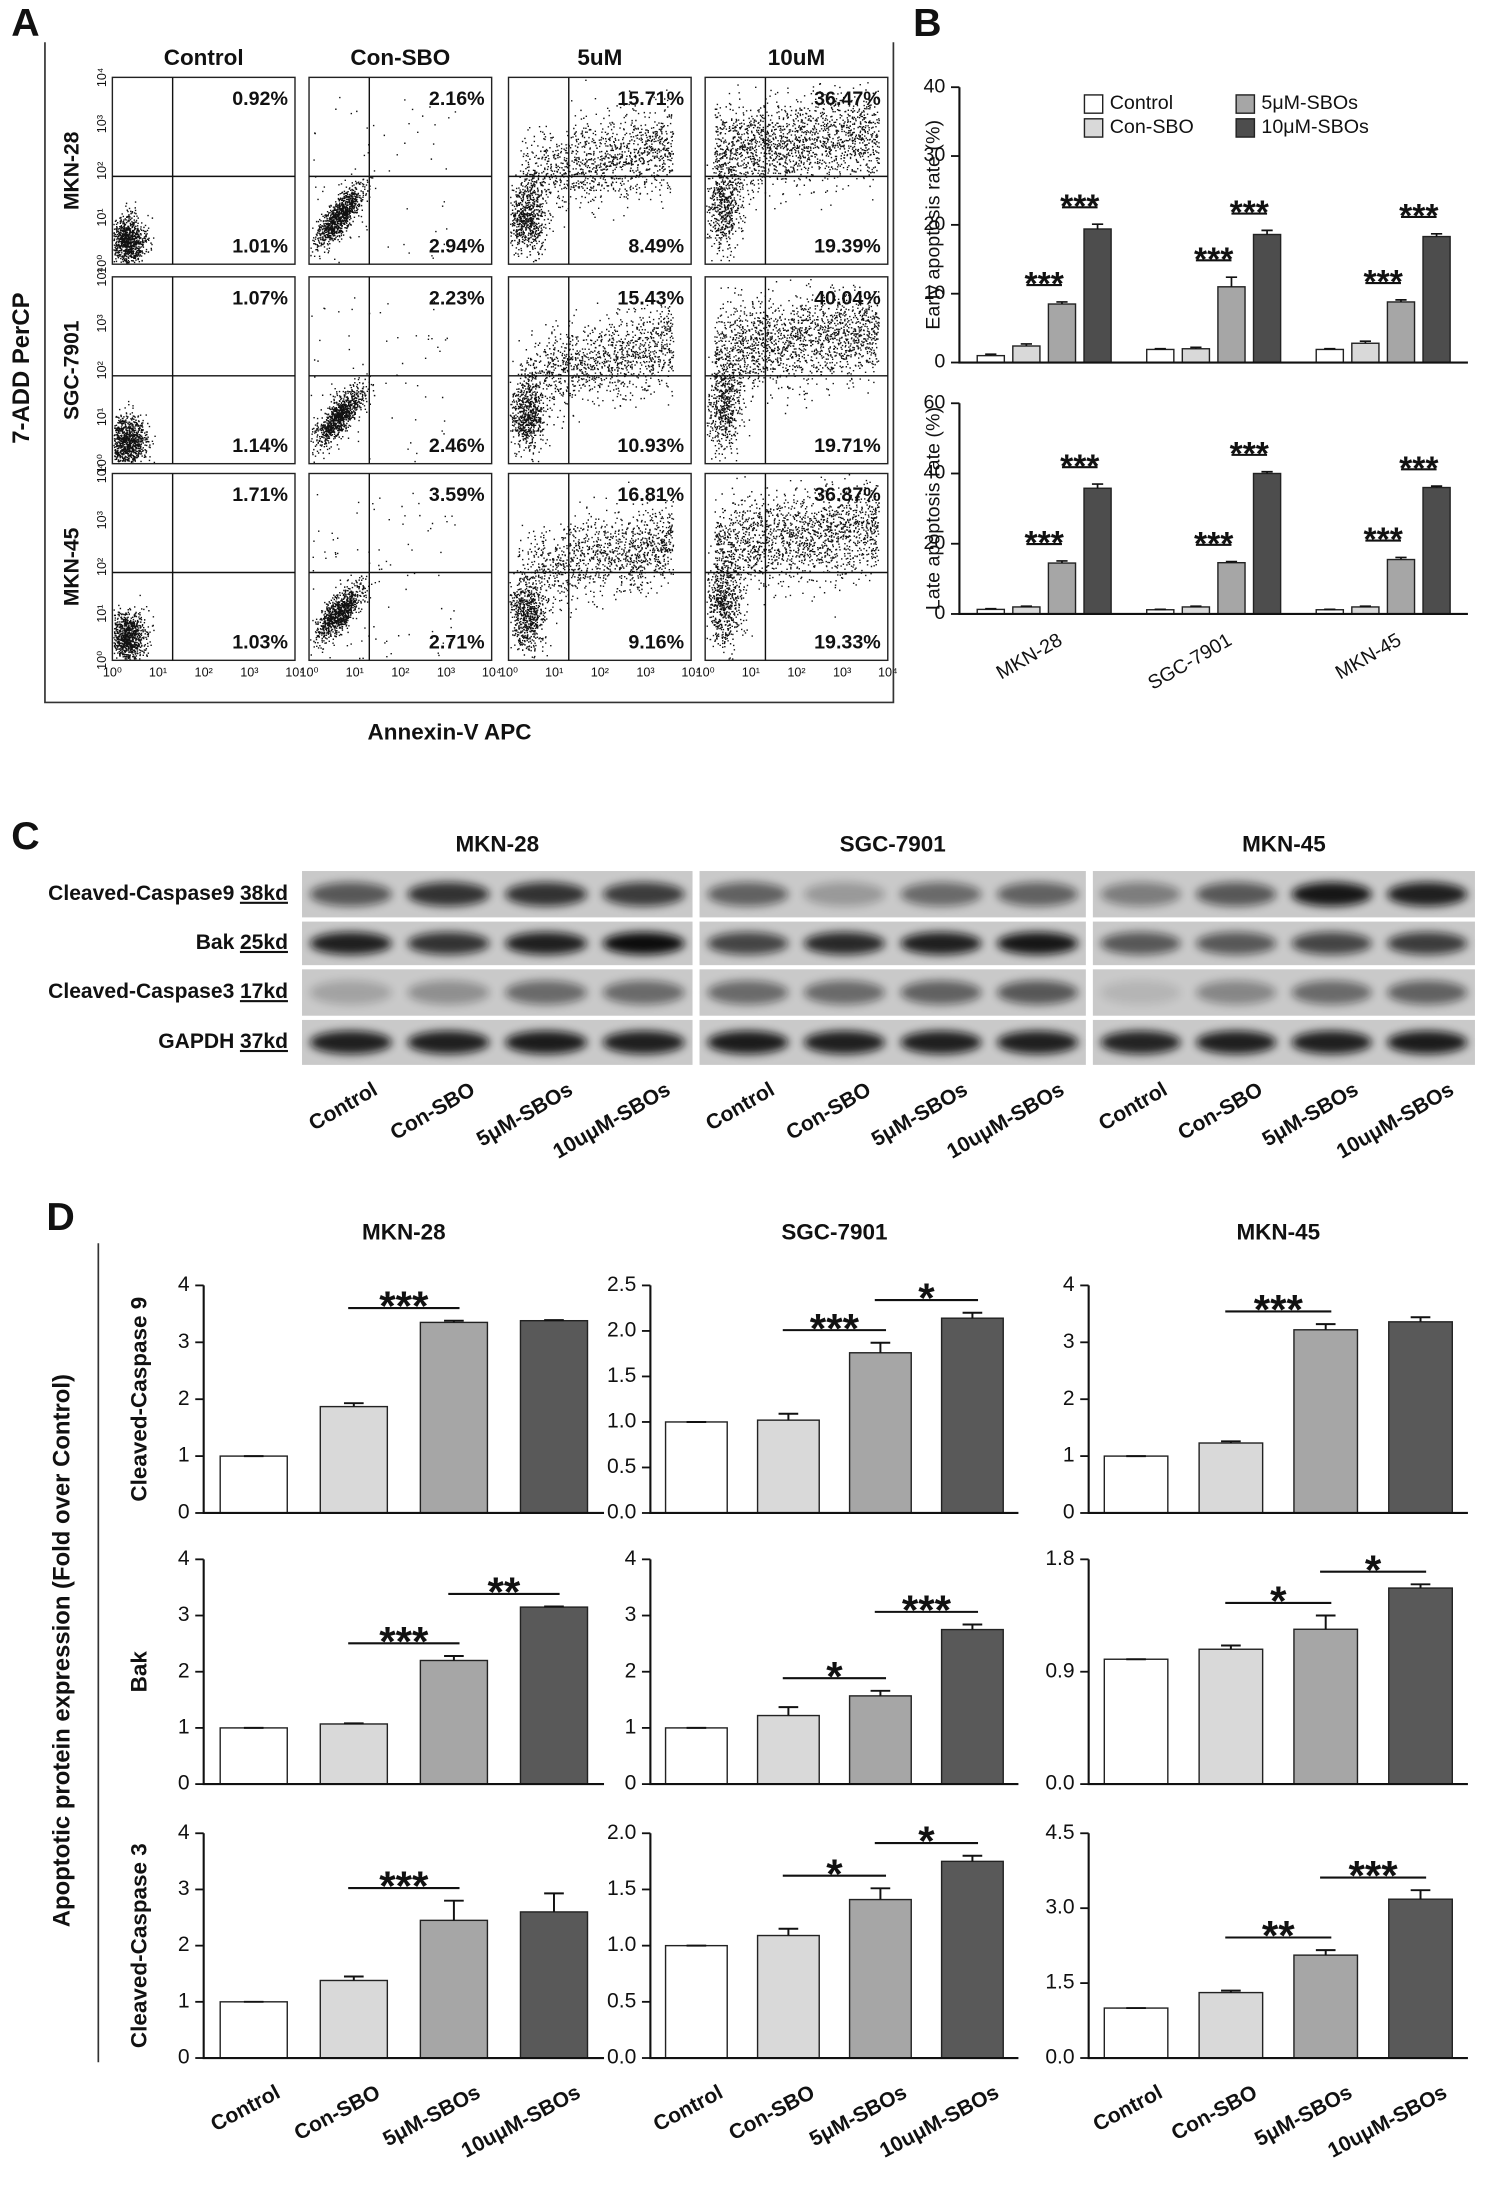 This screenshot has width=1489, height=2200. What do you see at coordinates (25, 23) in the screenshot?
I see `panel-letter: A` at bounding box center [25, 23].